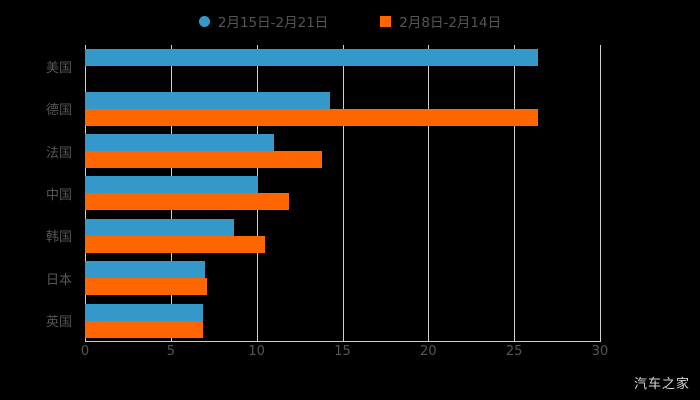 Image resolution: width=700 pixels, height=400 pixels. What do you see at coordinates (204, 21) in the screenshot?
I see `legend-swatch-circle-icon` at bounding box center [204, 21].